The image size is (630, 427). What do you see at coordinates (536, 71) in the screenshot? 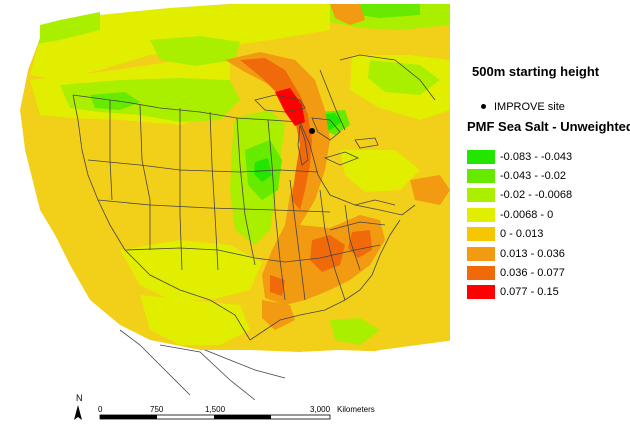
I see `map-heading: 500m starting height` at bounding box center [536, 71].